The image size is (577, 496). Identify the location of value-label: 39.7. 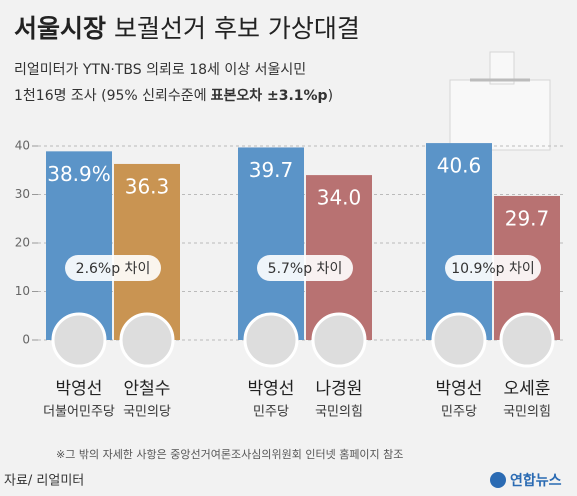
(271, 170).